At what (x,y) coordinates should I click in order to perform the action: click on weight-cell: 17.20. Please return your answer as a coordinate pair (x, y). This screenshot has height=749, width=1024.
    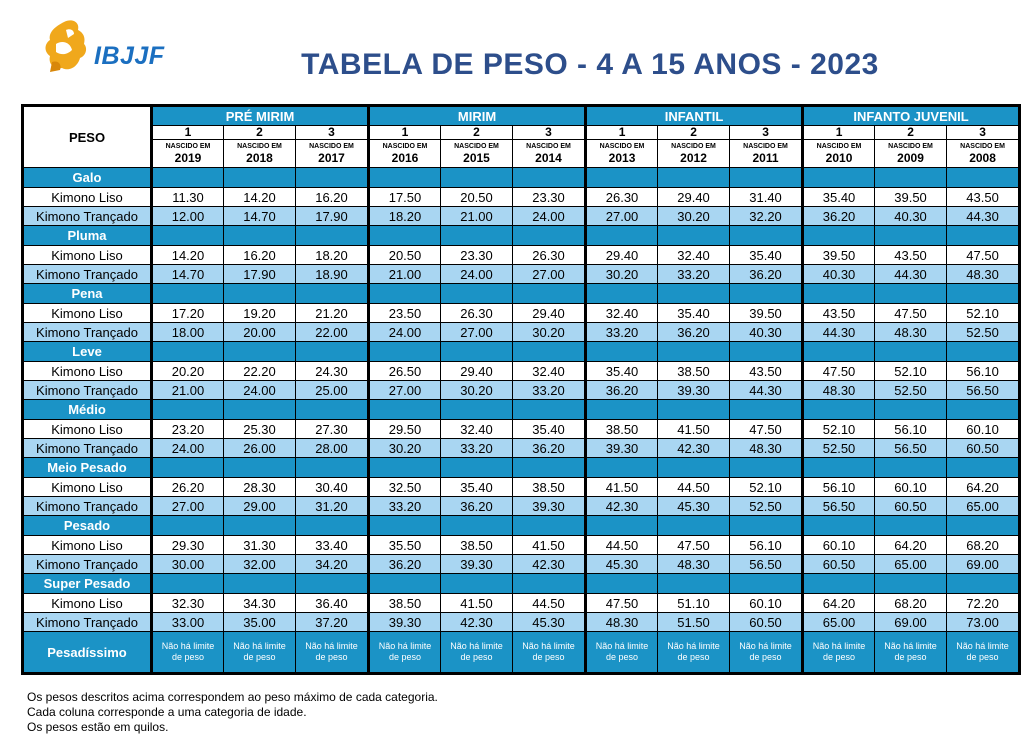
    Looking at the image, I should click on (187, 313).